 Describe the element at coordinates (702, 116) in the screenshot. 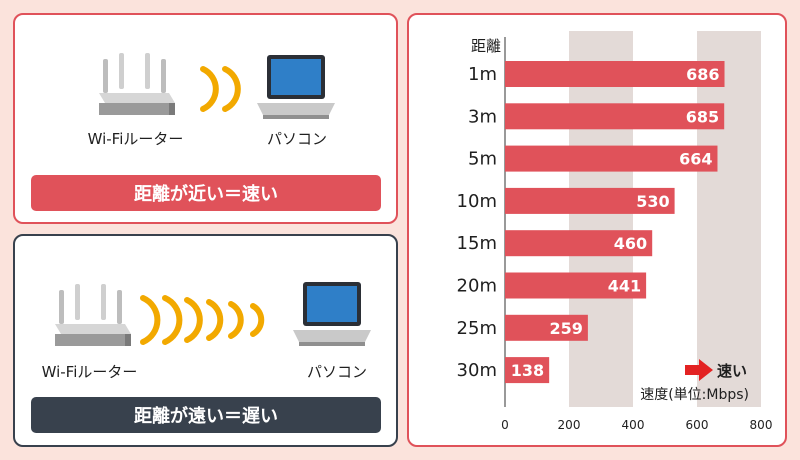

I see `bar-value-label: 685` at that location.